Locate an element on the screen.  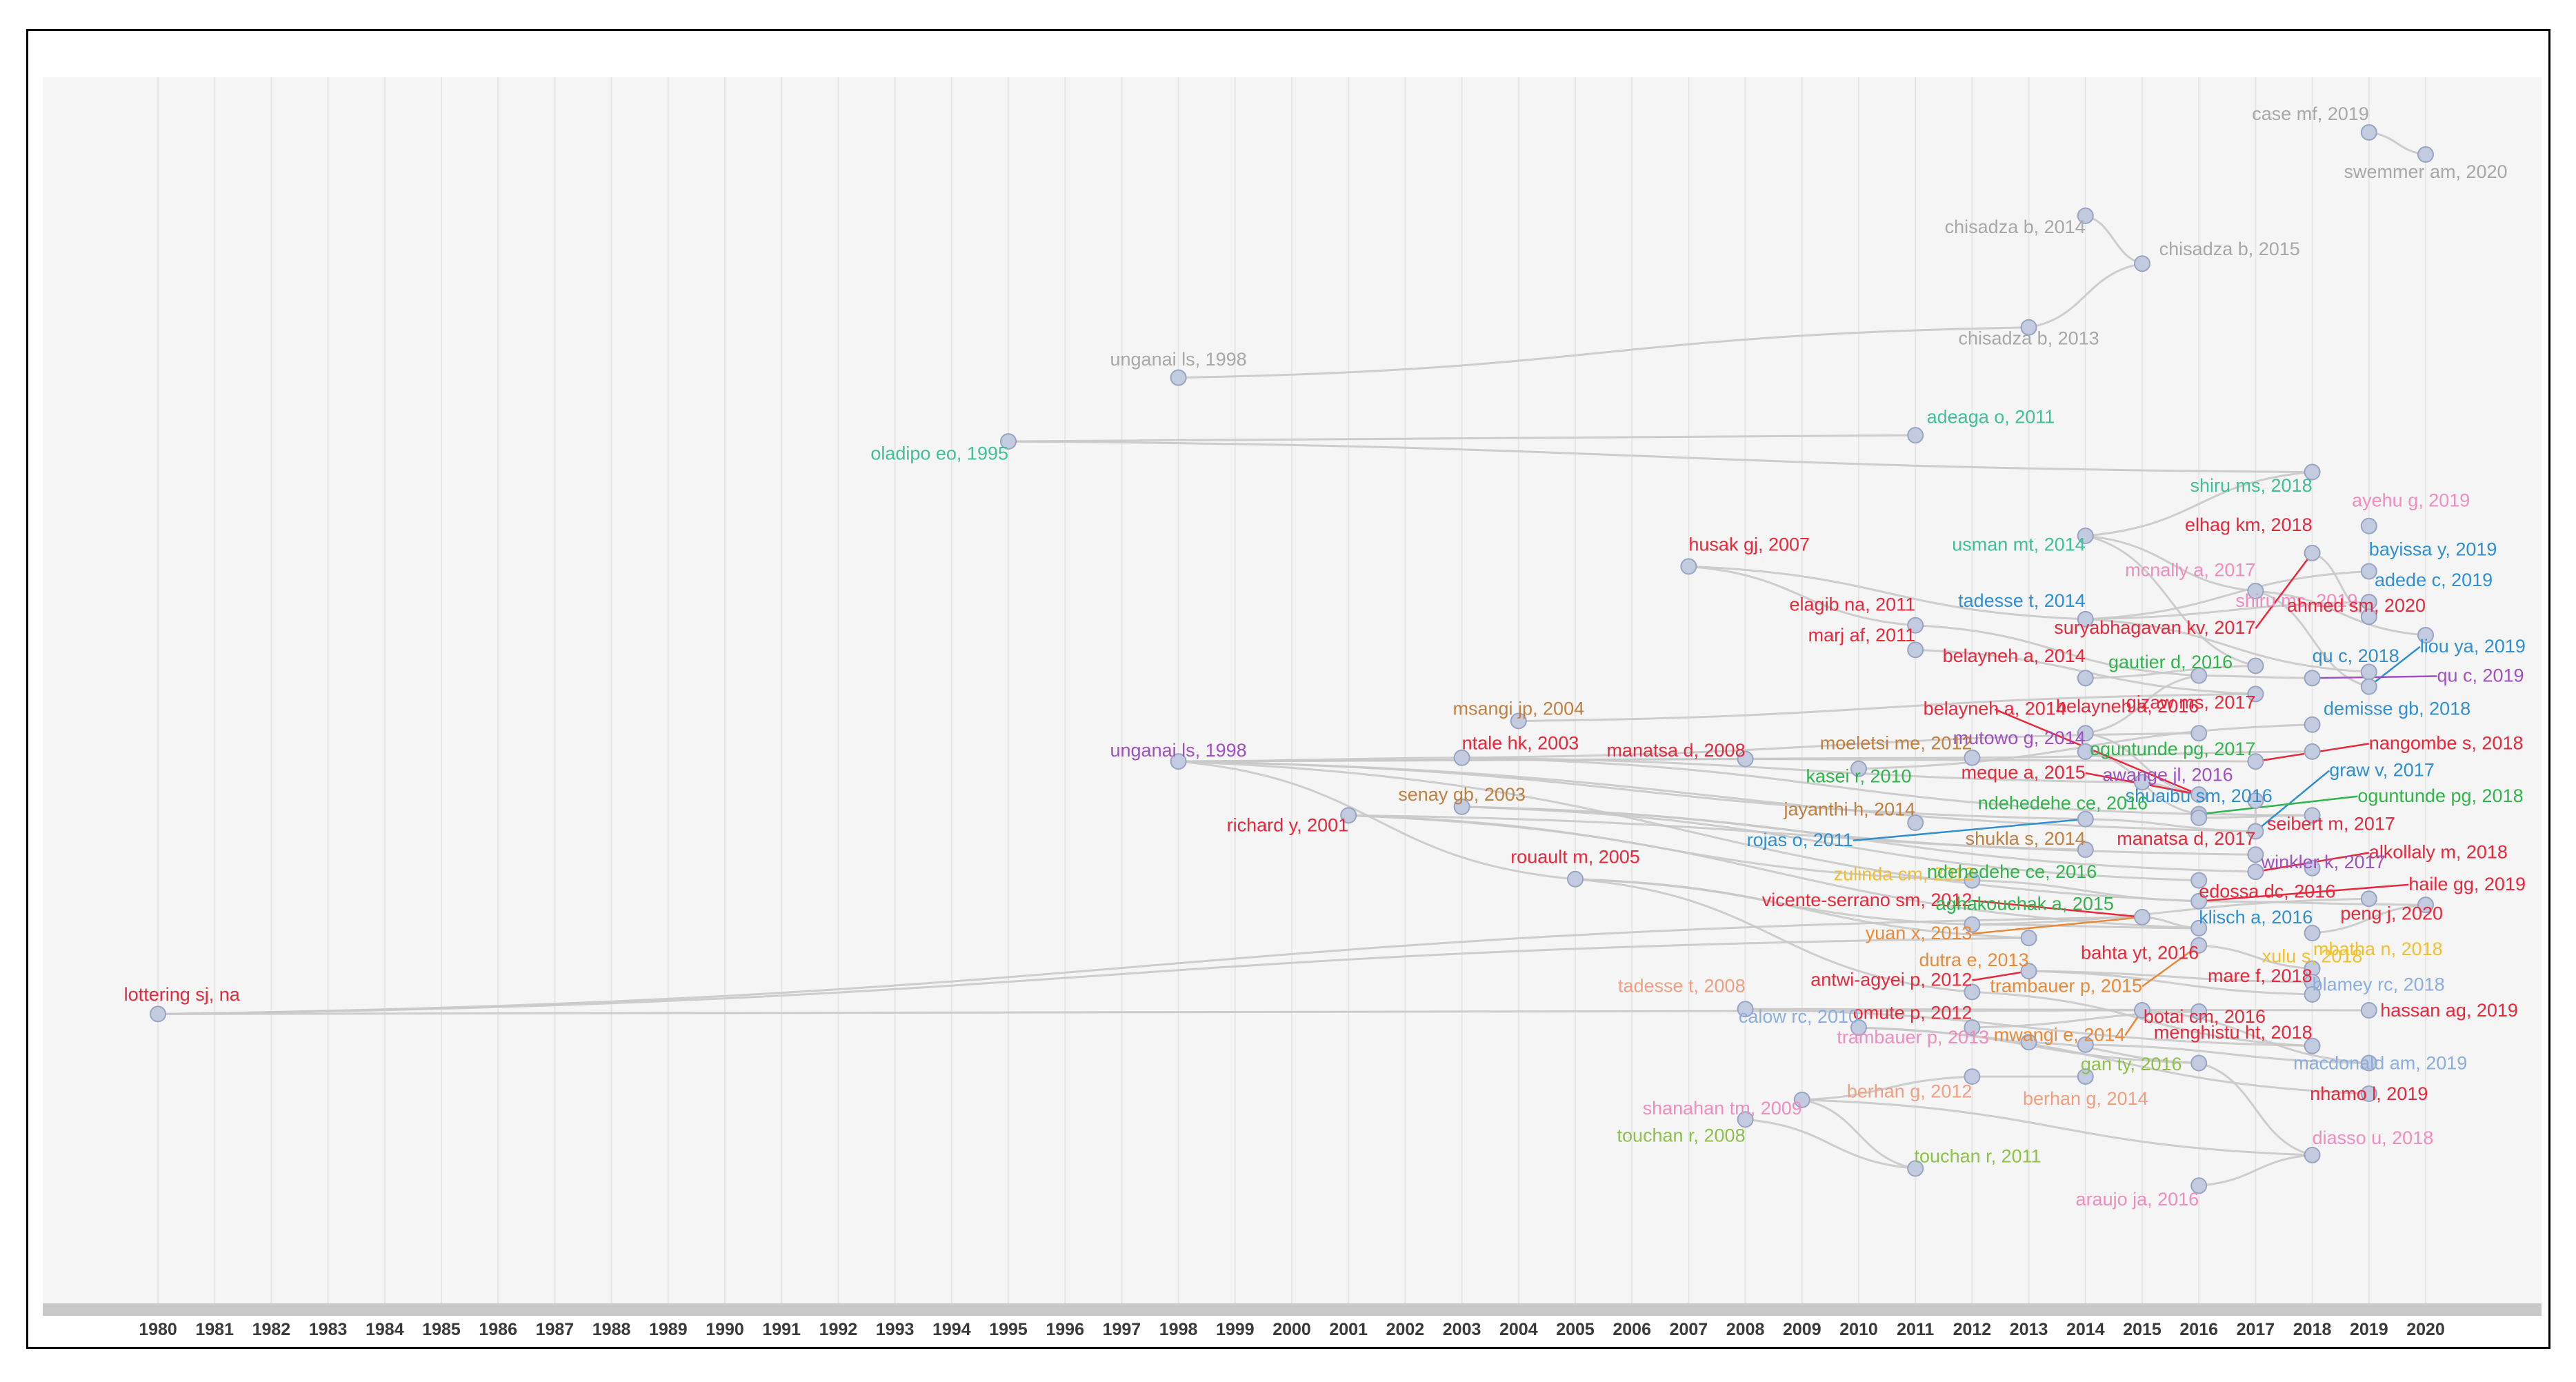
label-trambauer15: trambauer p, 2015 is located at coordinates (2066, 986).